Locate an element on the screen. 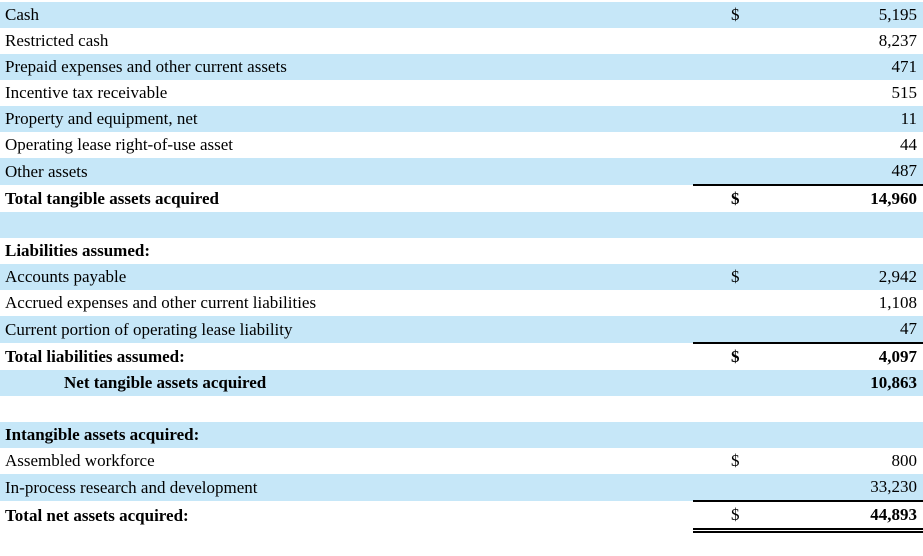 The width and height of the screenshot is (923, 556). amount: 11 is located at coordinates (843, 119).